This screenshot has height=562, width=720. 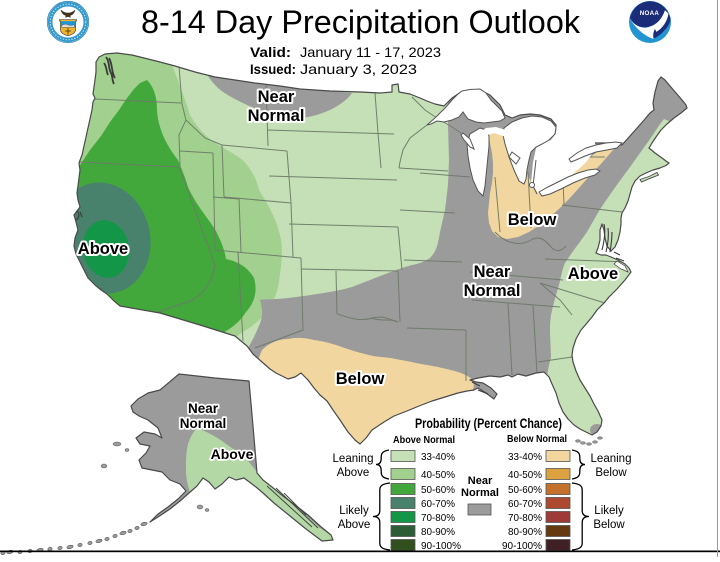 I want to click on svg-text: Issued:, so click(x=273, y=69).